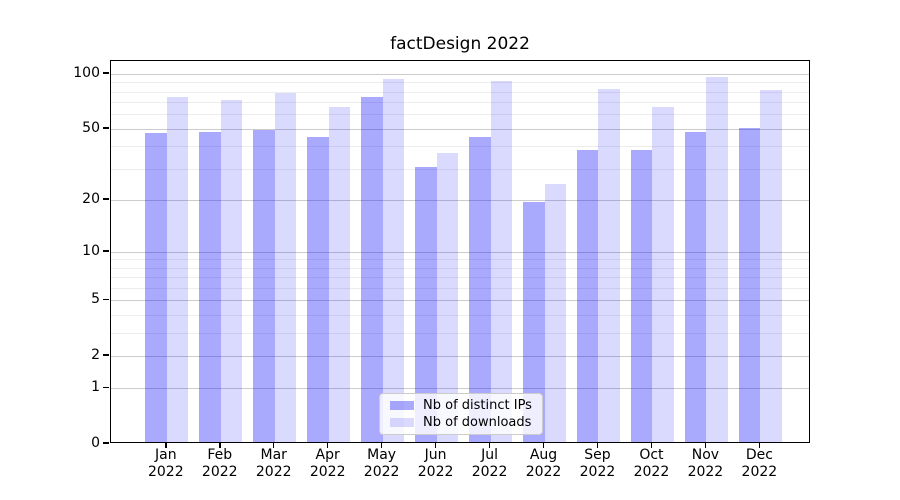 The image size is (900, 500). What do you see at coordinates (273, 455) in the screenshot?
I see `x-tick-month: Mar` at bounding box center [273, 455].